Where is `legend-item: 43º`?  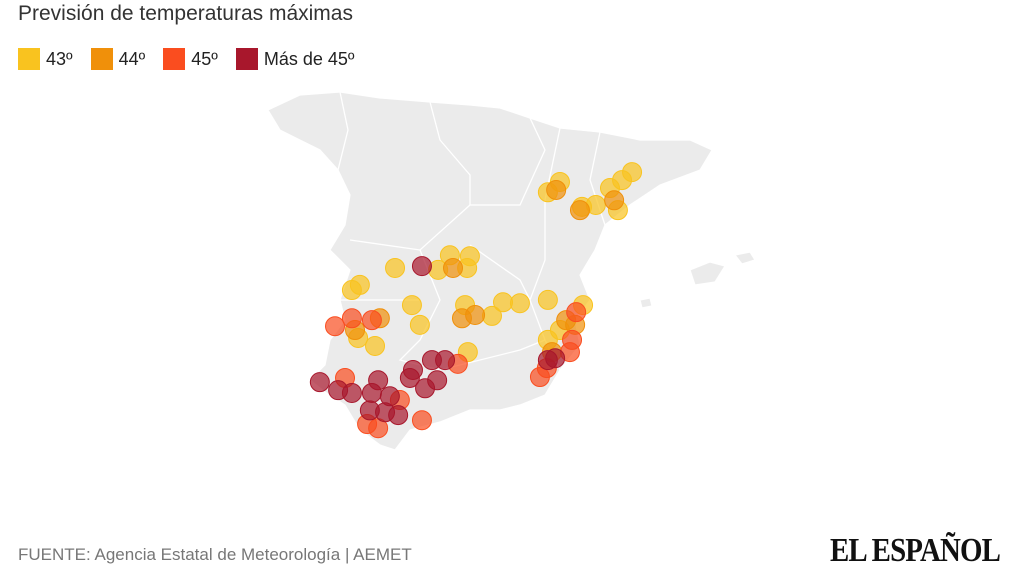 legend-item: 43º is located at coordinates (45, 59).